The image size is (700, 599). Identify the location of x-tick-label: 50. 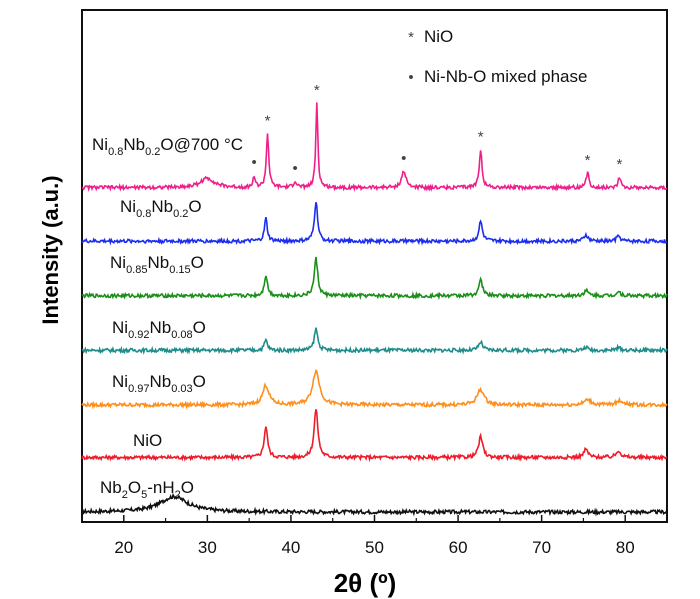
(374, 547).